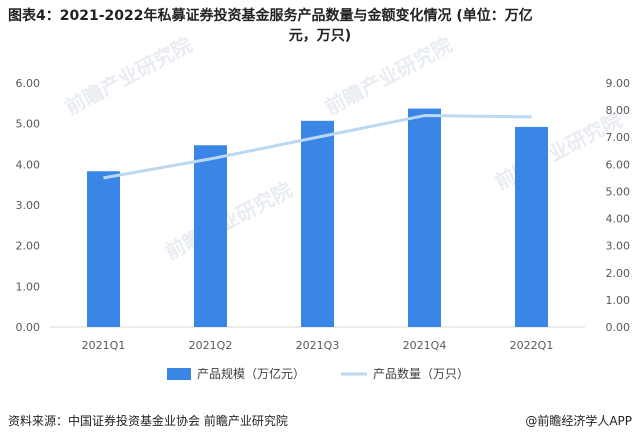  I want to click on y-left-tick-label: 6.00, so click(28, 83).